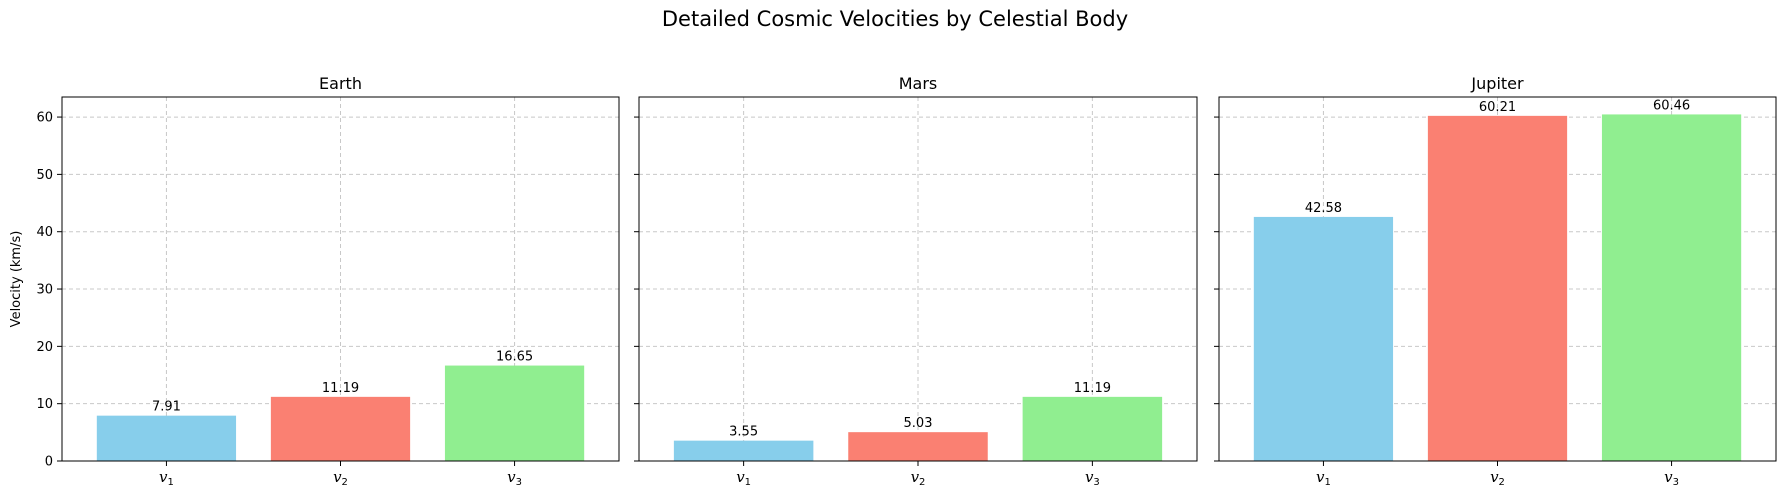 The height and width of the screenshot is (495, 1790). What do you see at coordinates (514, 357) in the screenshot?
I see `data-label: 16.65` at bounding box center [514, 357].